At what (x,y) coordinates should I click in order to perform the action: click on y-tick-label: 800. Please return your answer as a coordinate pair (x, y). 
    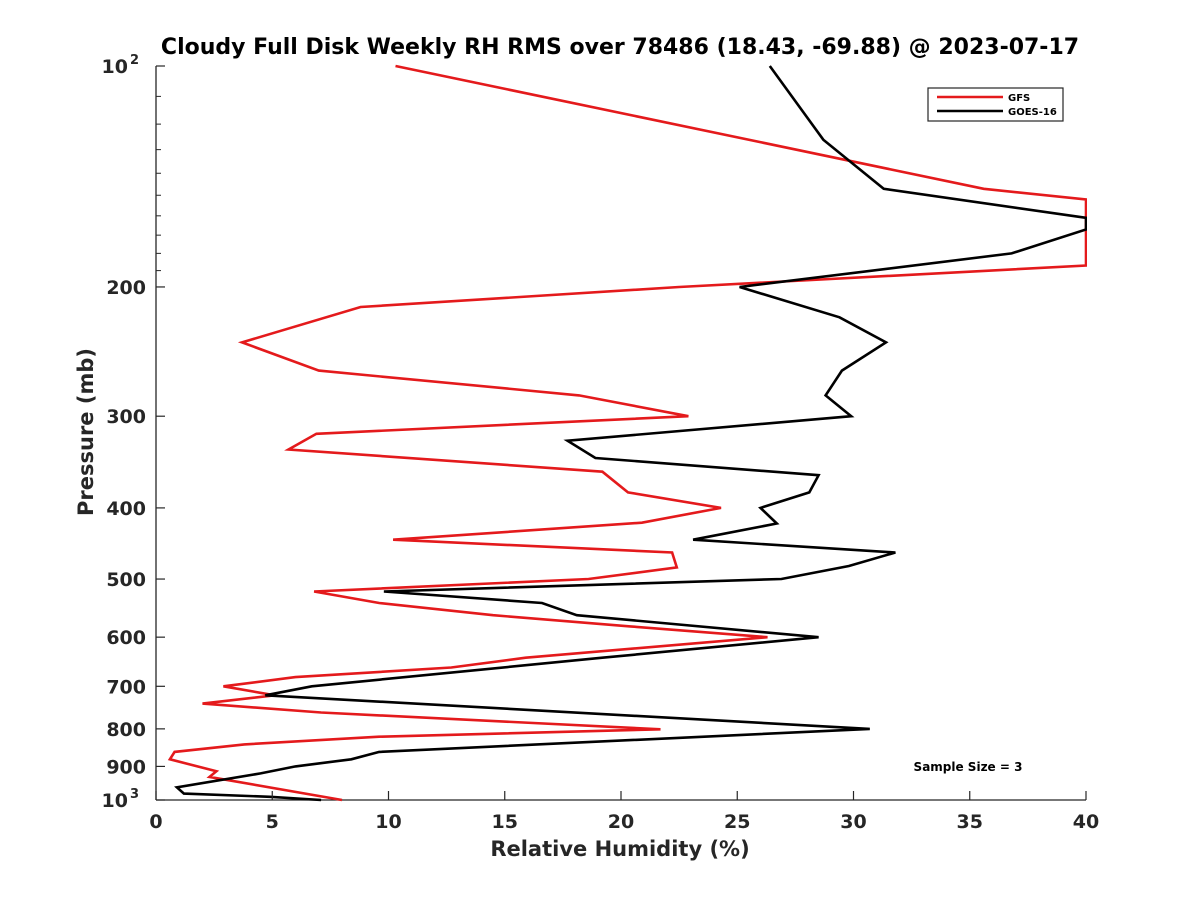
    Looking at the image, I should click on (126, 730).